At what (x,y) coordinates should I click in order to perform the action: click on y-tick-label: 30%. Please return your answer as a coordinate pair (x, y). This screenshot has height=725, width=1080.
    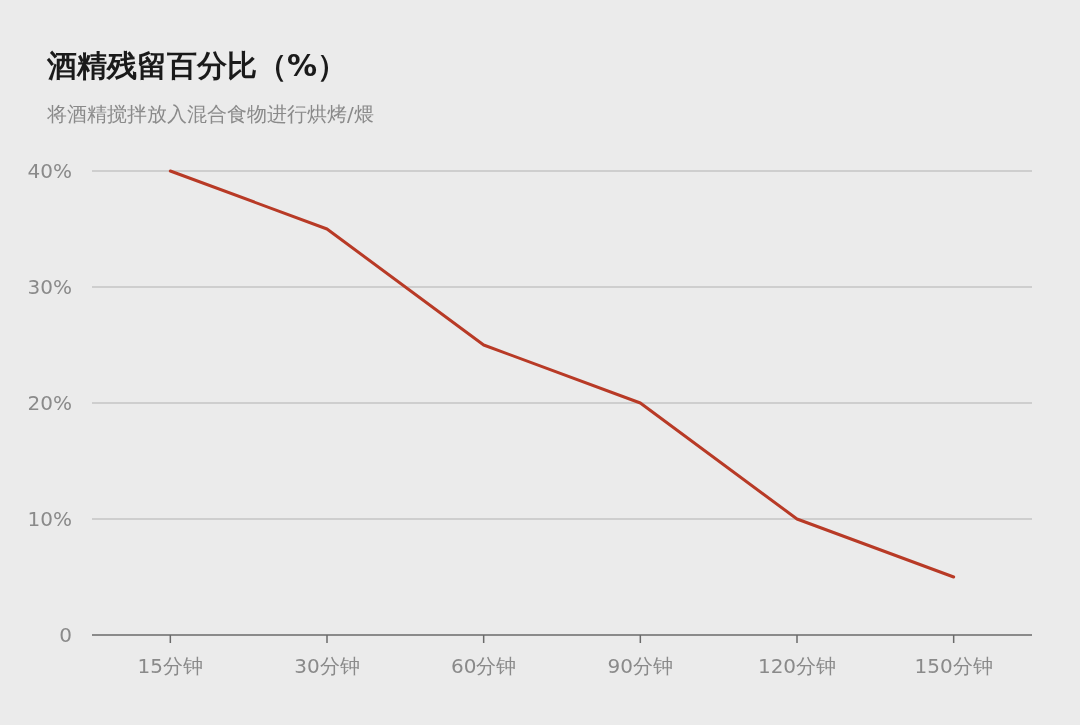
    Looking at the image, I should click on (49, 287).